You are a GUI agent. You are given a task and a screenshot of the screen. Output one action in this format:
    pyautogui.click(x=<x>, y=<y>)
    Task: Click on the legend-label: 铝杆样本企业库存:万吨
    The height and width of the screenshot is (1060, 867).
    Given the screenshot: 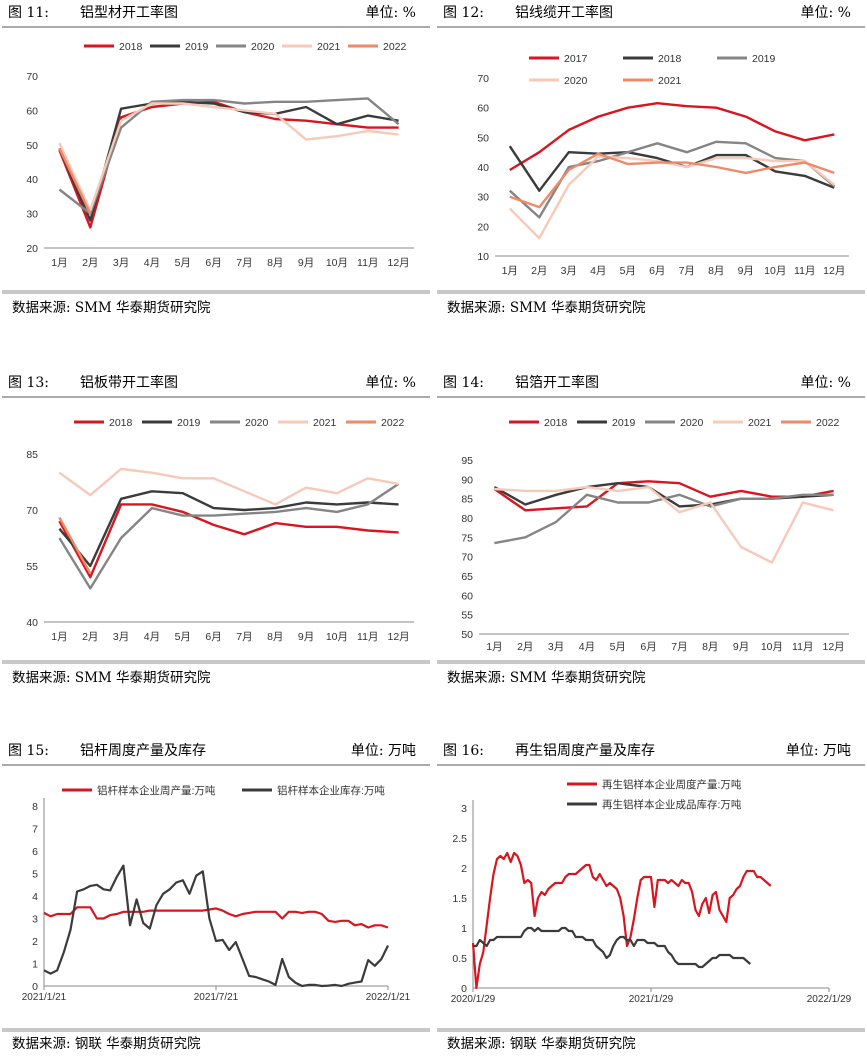 What is the action you would take?
    pyautogui.click(x=331, y=790)
    